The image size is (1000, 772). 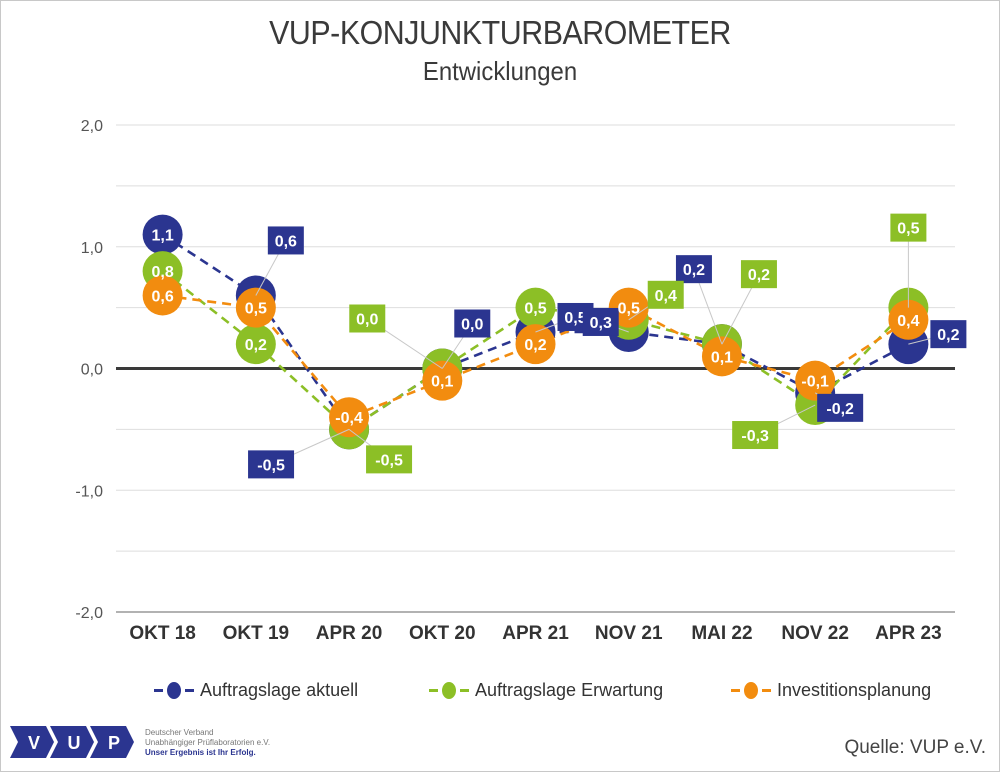 What do you see at coordinates (569, 690) in the screenshot?
I see `legend-label: Auftragslage Erwartung` at bounding box center [569, 690].